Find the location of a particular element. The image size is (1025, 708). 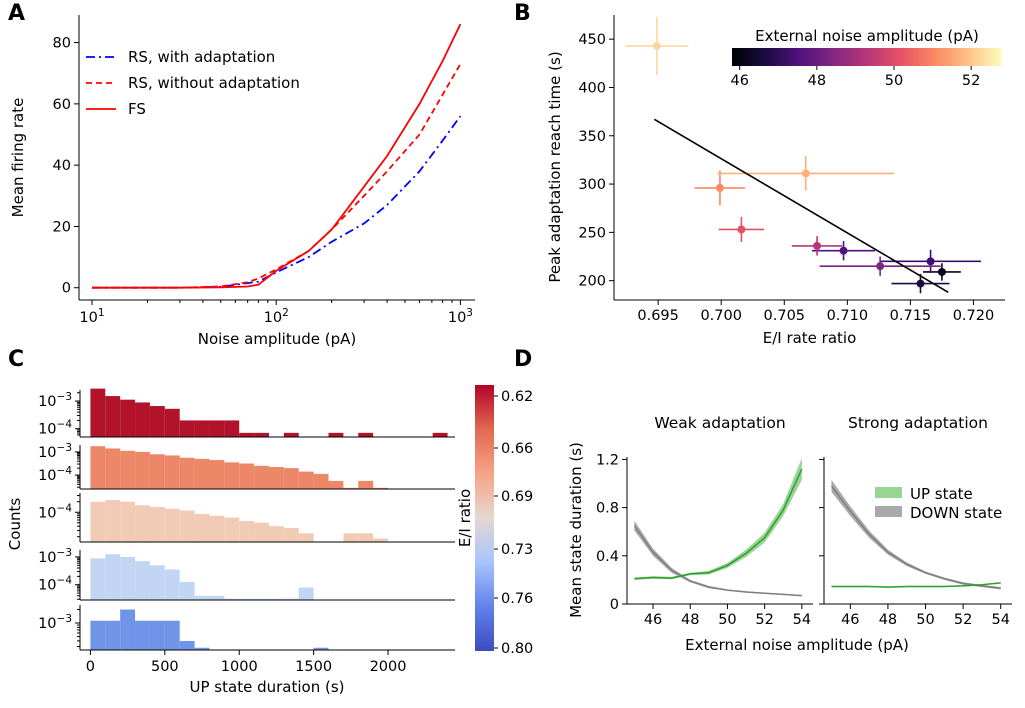

a-legend-label: RS, with adaptation is located at coordinates (201, 57).